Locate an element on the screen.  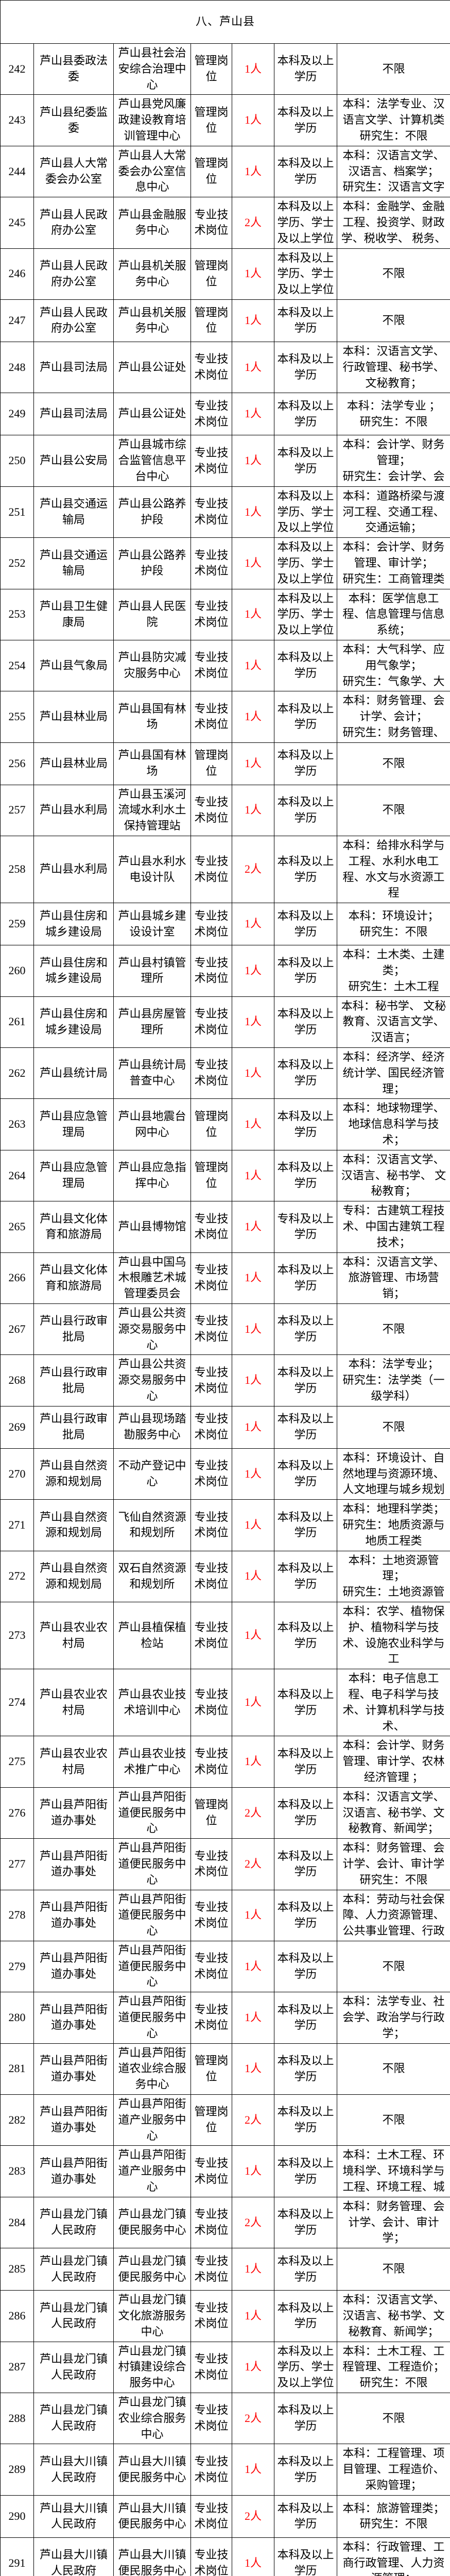
major-requirement-cell: 本科：金融学、金融工程、投资学、财政学、税收学、 税务、 is located at coordinates (393, 223).